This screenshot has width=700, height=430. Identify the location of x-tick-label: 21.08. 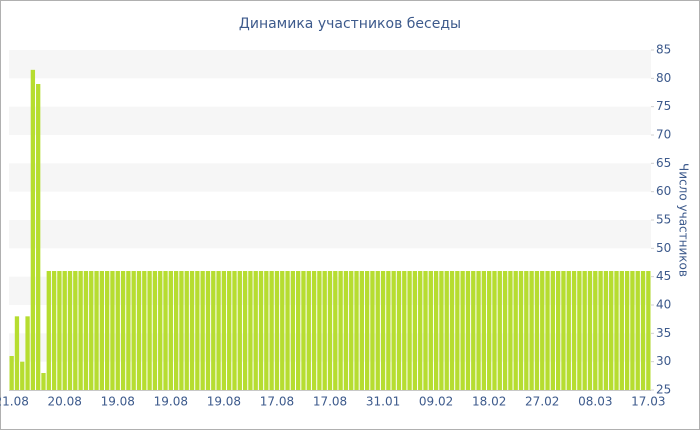
(14, 402).